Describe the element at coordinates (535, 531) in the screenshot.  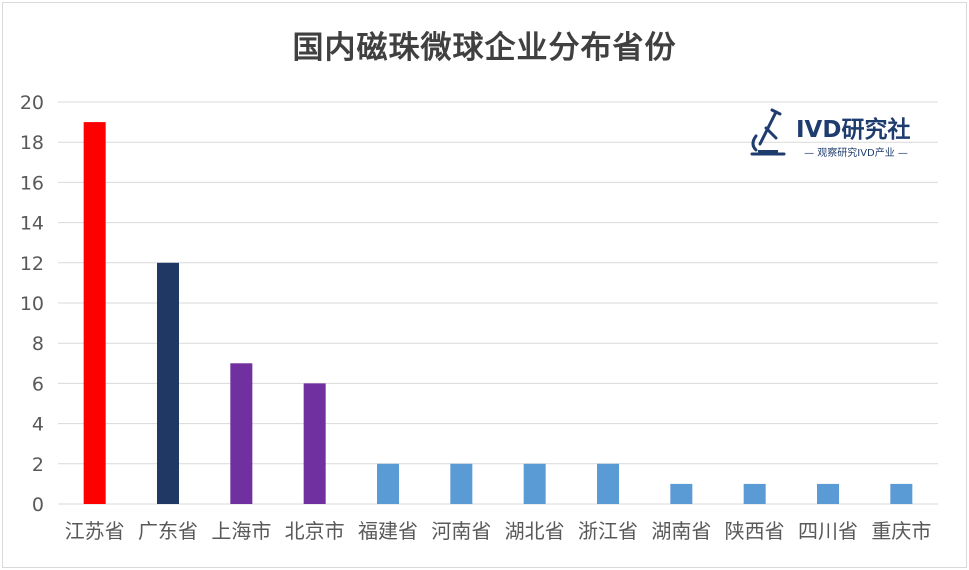
I see `x-tick-label: 湖北省` at that location.